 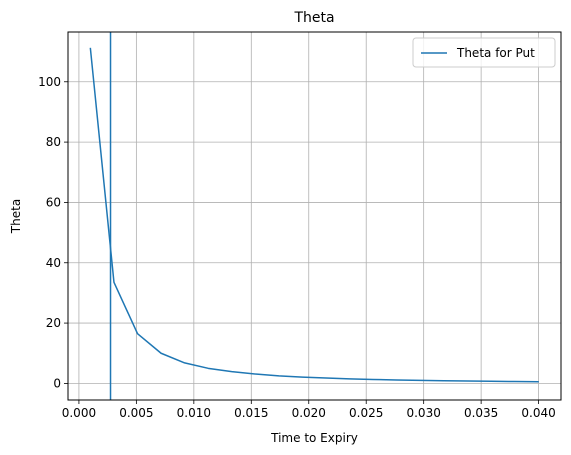 What do you see at coordinates (136, 413) in the screenshot?
I see `x-tick-label: 0.005` at bounding box center [136, 413].